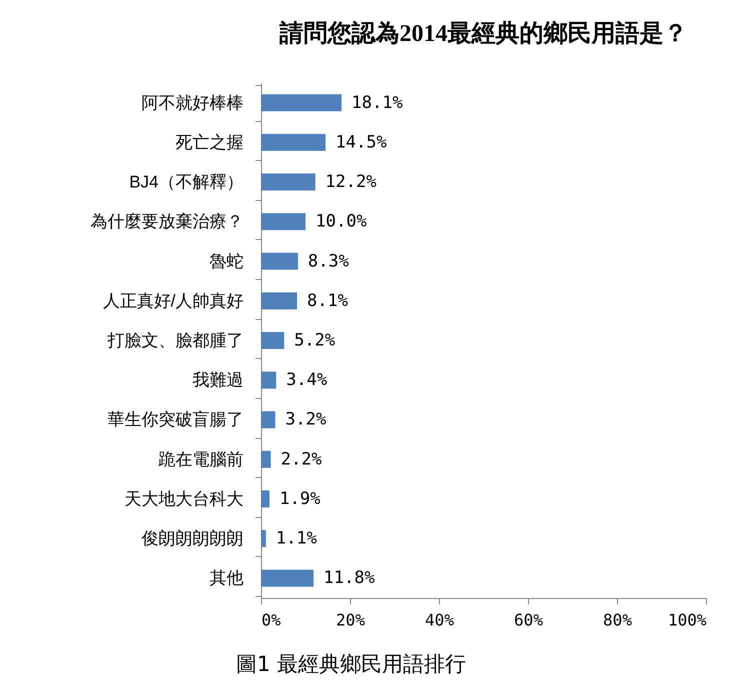 This screenshot has height=699, width=750. Describe the element at coordinates (327, 300) in the screenshot. I see `data-label: 8.1%` at that location.